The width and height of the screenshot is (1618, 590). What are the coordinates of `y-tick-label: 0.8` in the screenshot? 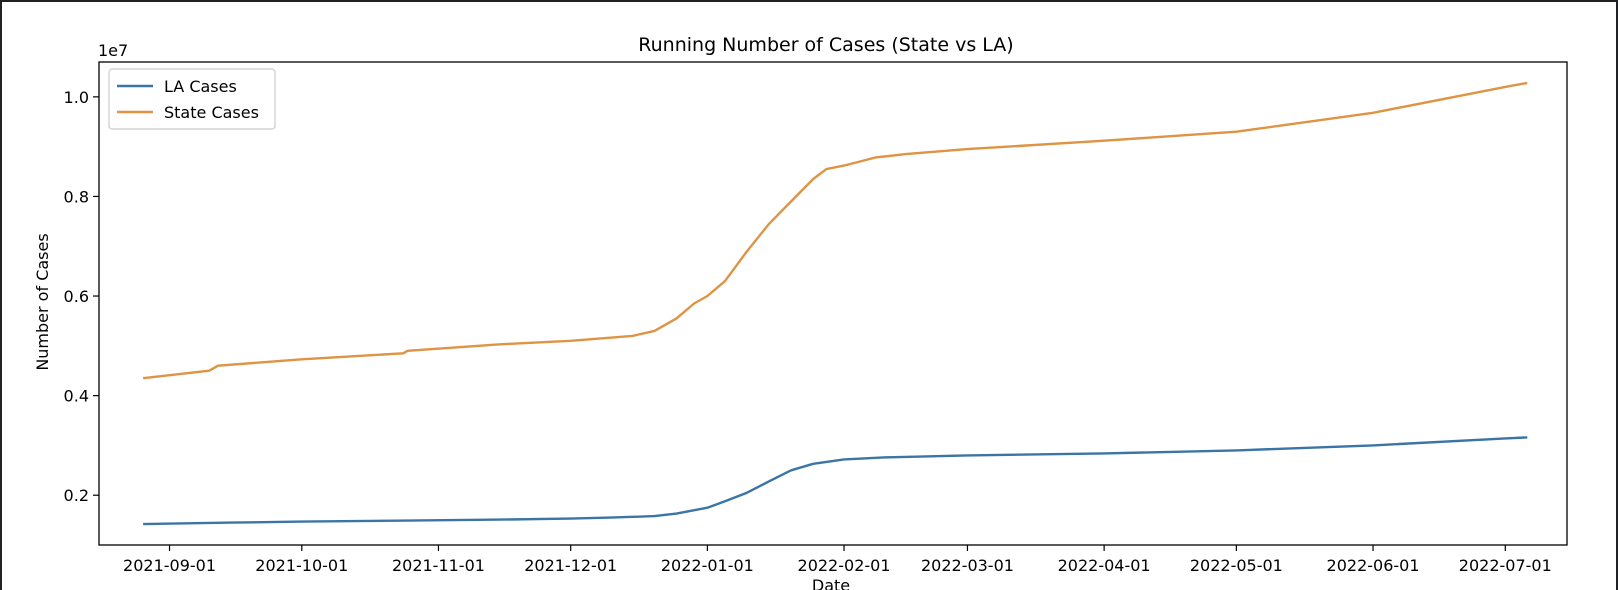 It's located at (76, 196).